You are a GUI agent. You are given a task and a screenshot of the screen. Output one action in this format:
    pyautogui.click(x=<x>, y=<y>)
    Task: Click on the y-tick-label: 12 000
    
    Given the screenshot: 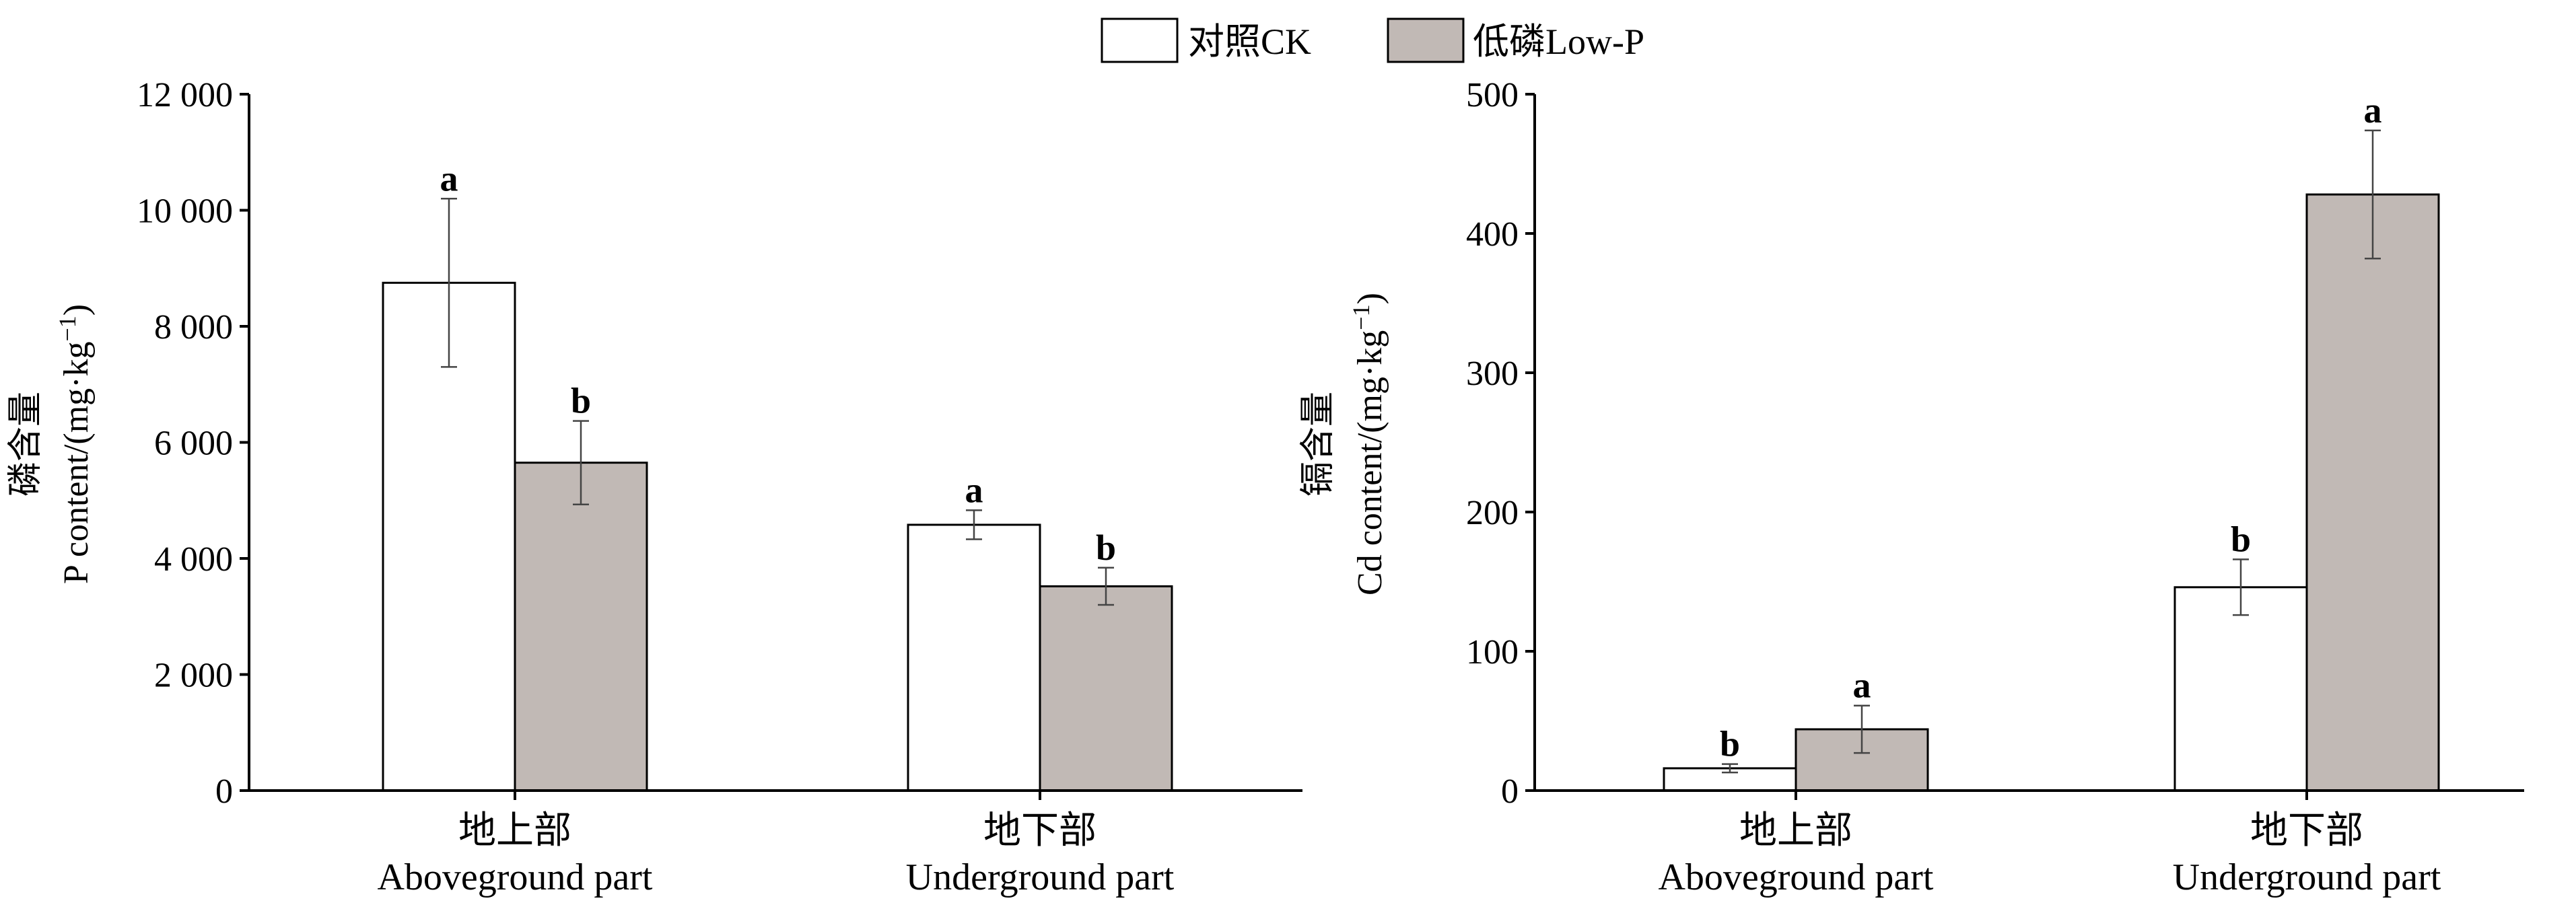 What is the action you would take?
    pyautogui.click(x=185, y=95)
    